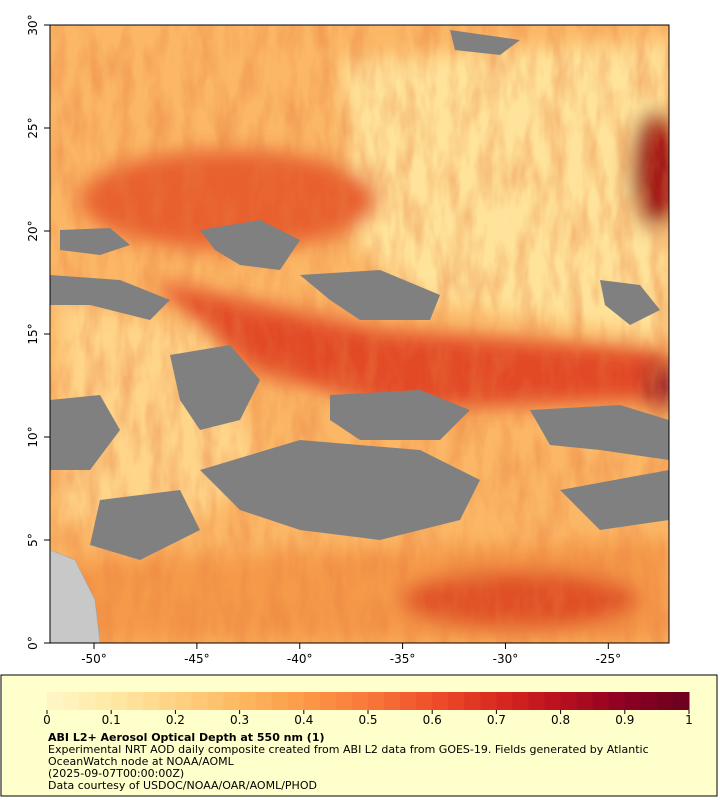 The height and width of the screenshot is (800, 720). I want to click on x-tick-label: -50°, so click(94, 659).